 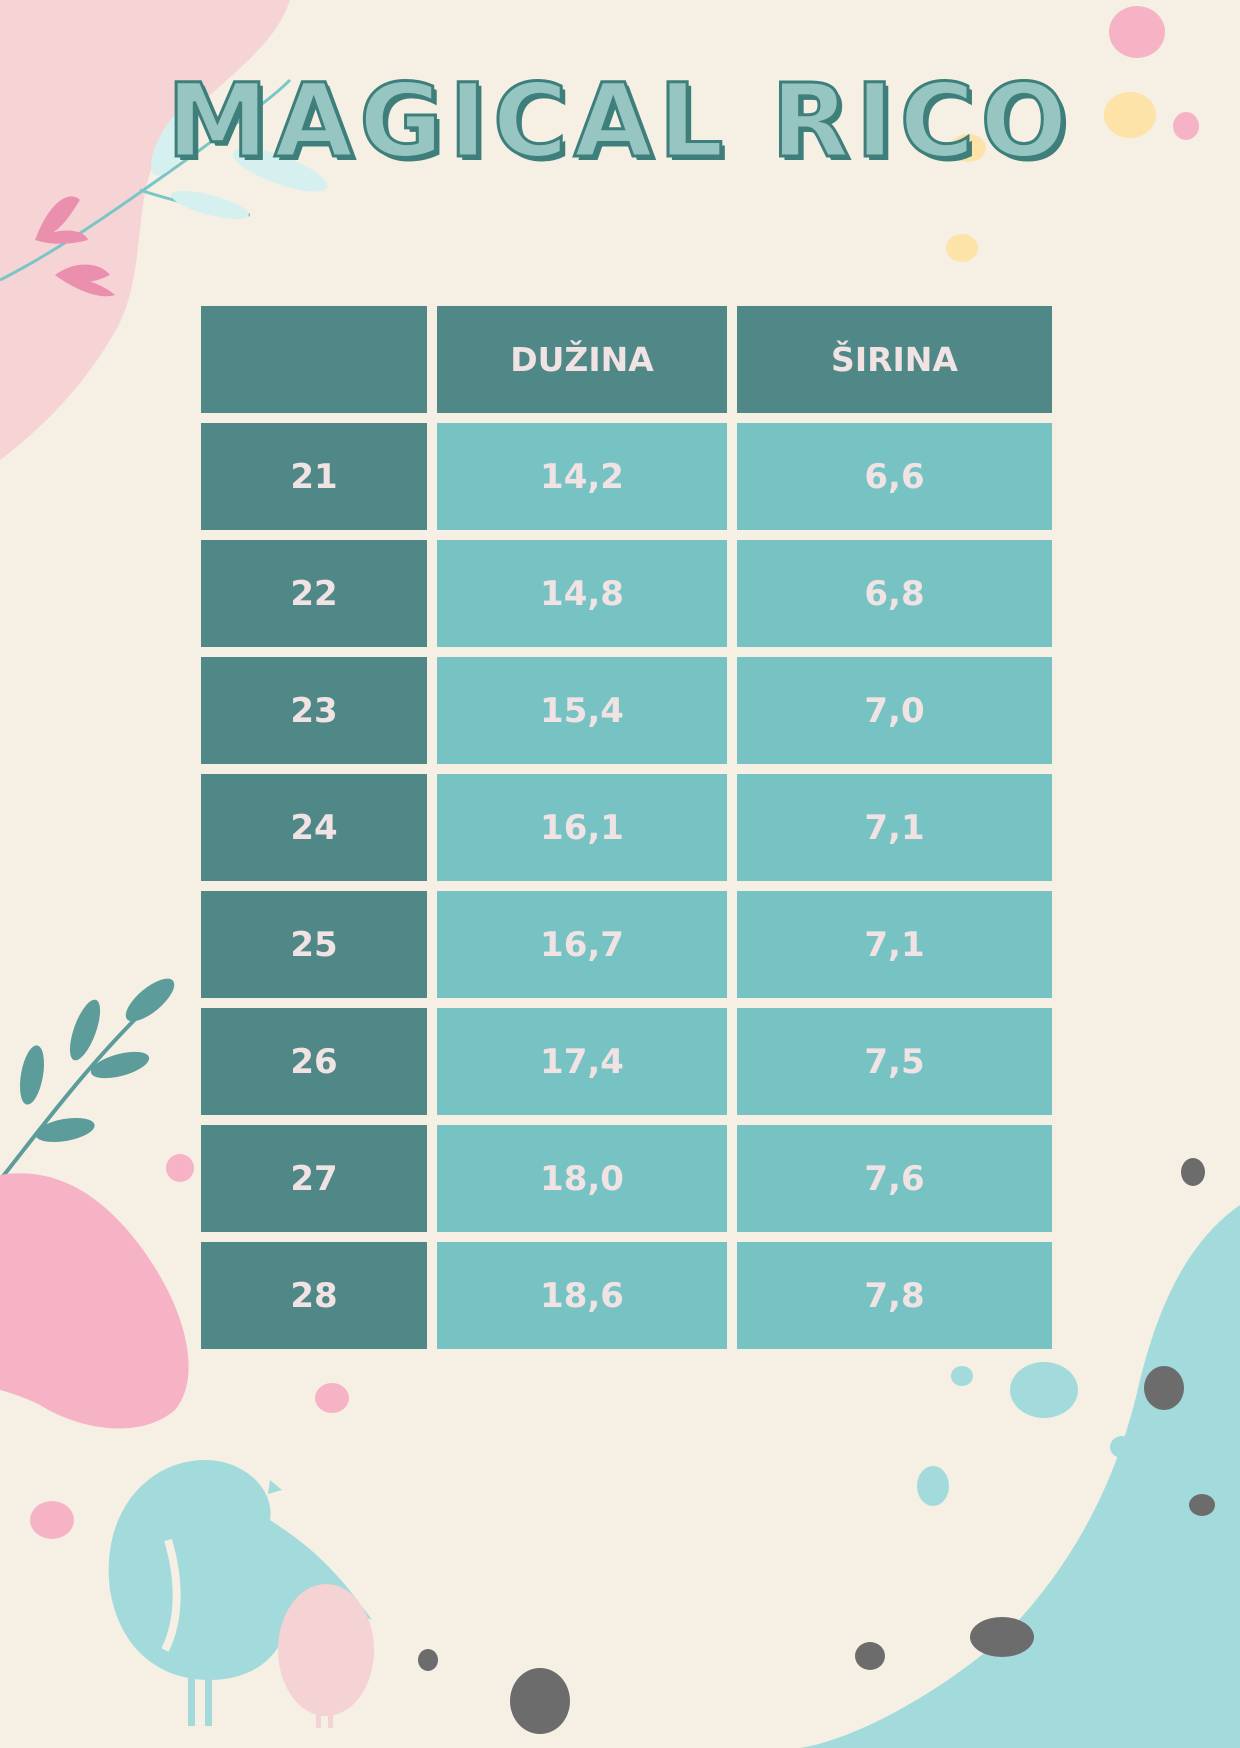 I want to click on length-cell: 18,6, so click(x=582, y=1295).